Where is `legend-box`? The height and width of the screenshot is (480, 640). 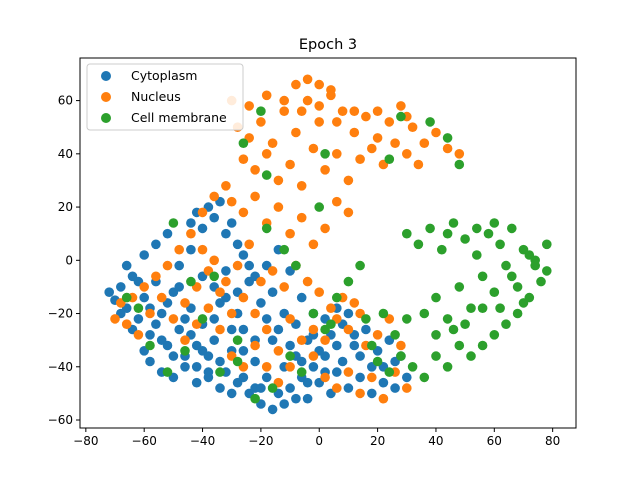
legend-box is located at coordinates (165, 97).